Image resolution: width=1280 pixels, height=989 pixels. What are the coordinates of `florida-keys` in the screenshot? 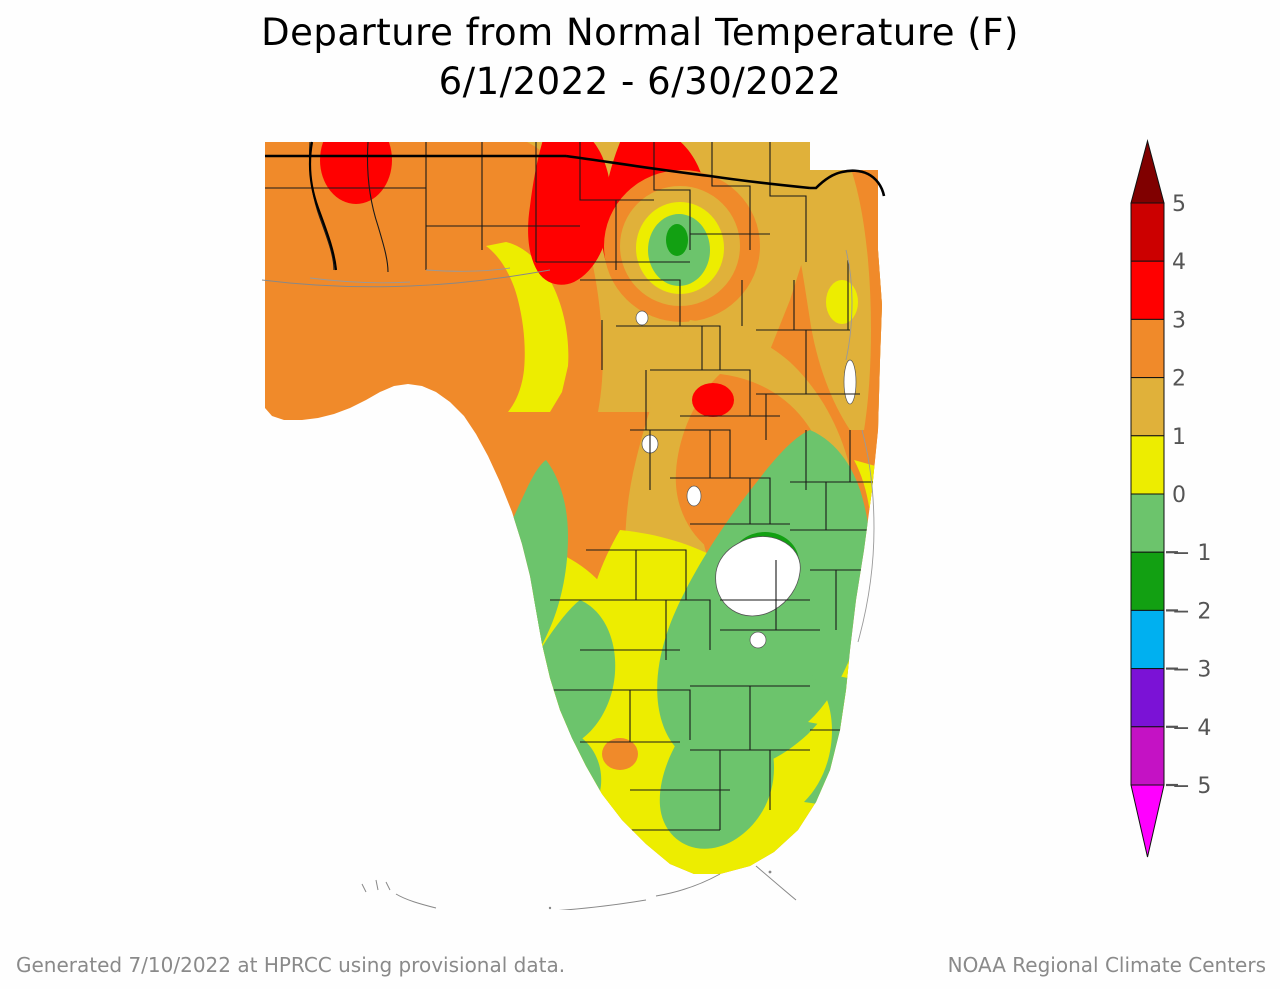 It's located at (579, 887).